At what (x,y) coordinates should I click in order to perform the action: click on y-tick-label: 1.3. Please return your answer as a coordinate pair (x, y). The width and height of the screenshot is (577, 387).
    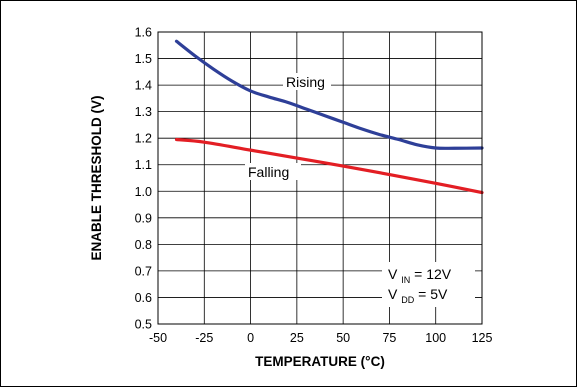
    Looking at the image, I should click on (143, 112).